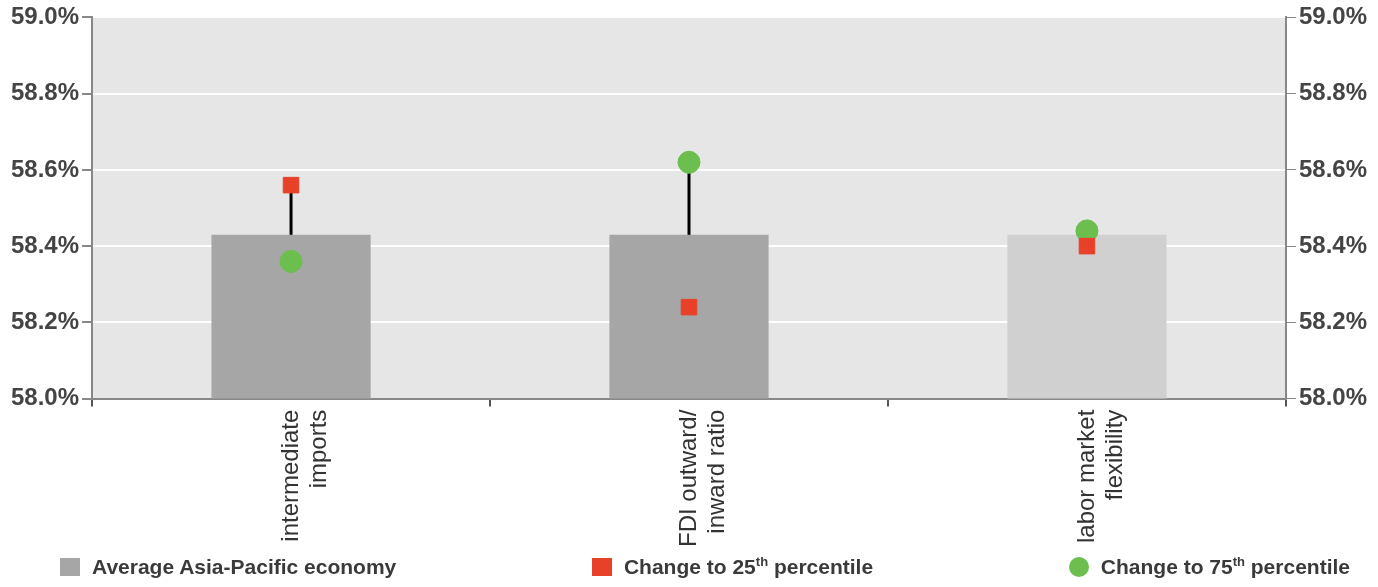 The width and height of the screenshot is (1378, 587). Describe the element at coordinates (45, 397) in the screenshot. I see `y2-tick-label: 58.0%` at that location.